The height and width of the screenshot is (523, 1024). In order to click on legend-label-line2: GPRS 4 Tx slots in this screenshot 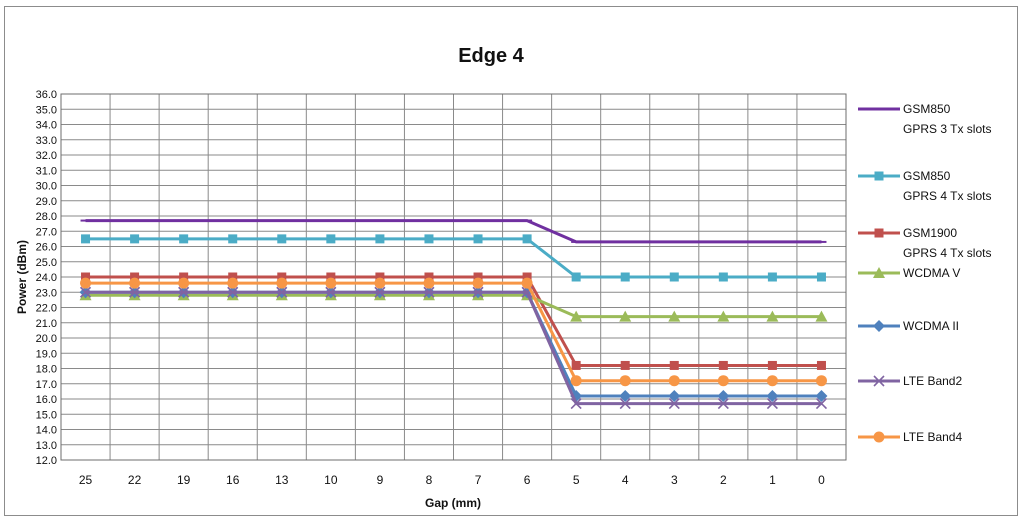, I will do `click(947, 196)`.